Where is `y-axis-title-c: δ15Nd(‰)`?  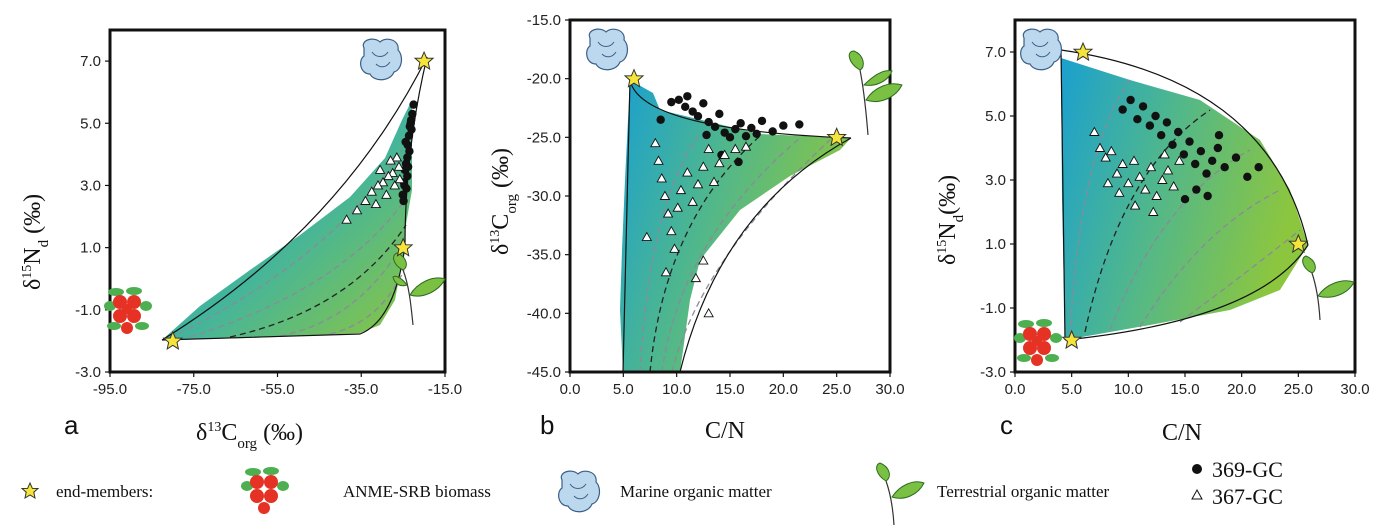 y-axis-title-c: δ15Nd(‰) is located at coordinates (951, 220).